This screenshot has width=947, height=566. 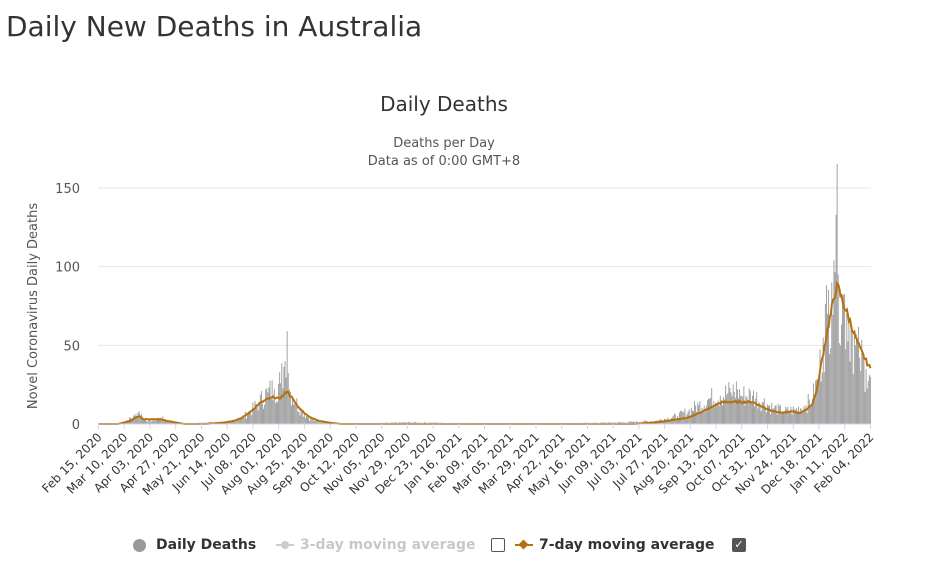 I want to click on legend-item-3-day-average: 3-day moving average, so click(x=376, y=545).